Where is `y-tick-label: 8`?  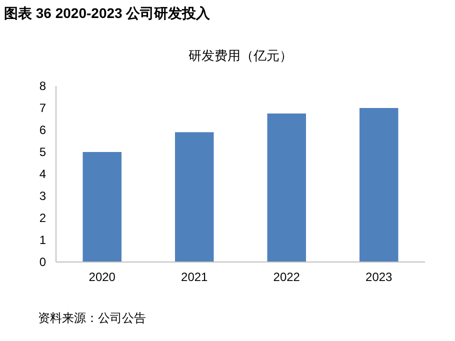
y-tick-label: 8 is located at coordinates (42, 86).